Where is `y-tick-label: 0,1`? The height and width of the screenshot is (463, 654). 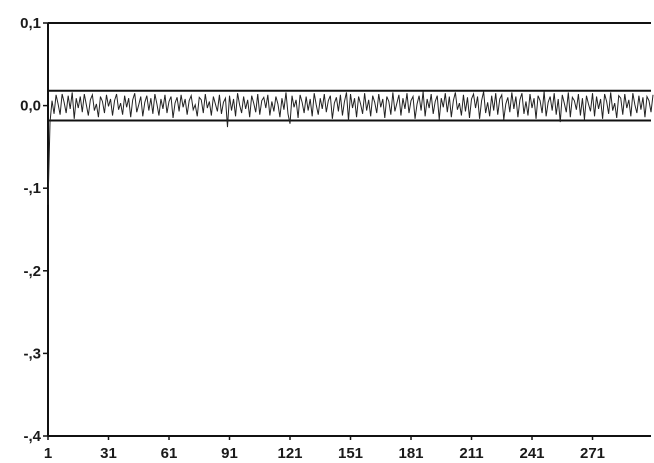
y-tick-label: 0,1 is located at coordinates (30, 23).